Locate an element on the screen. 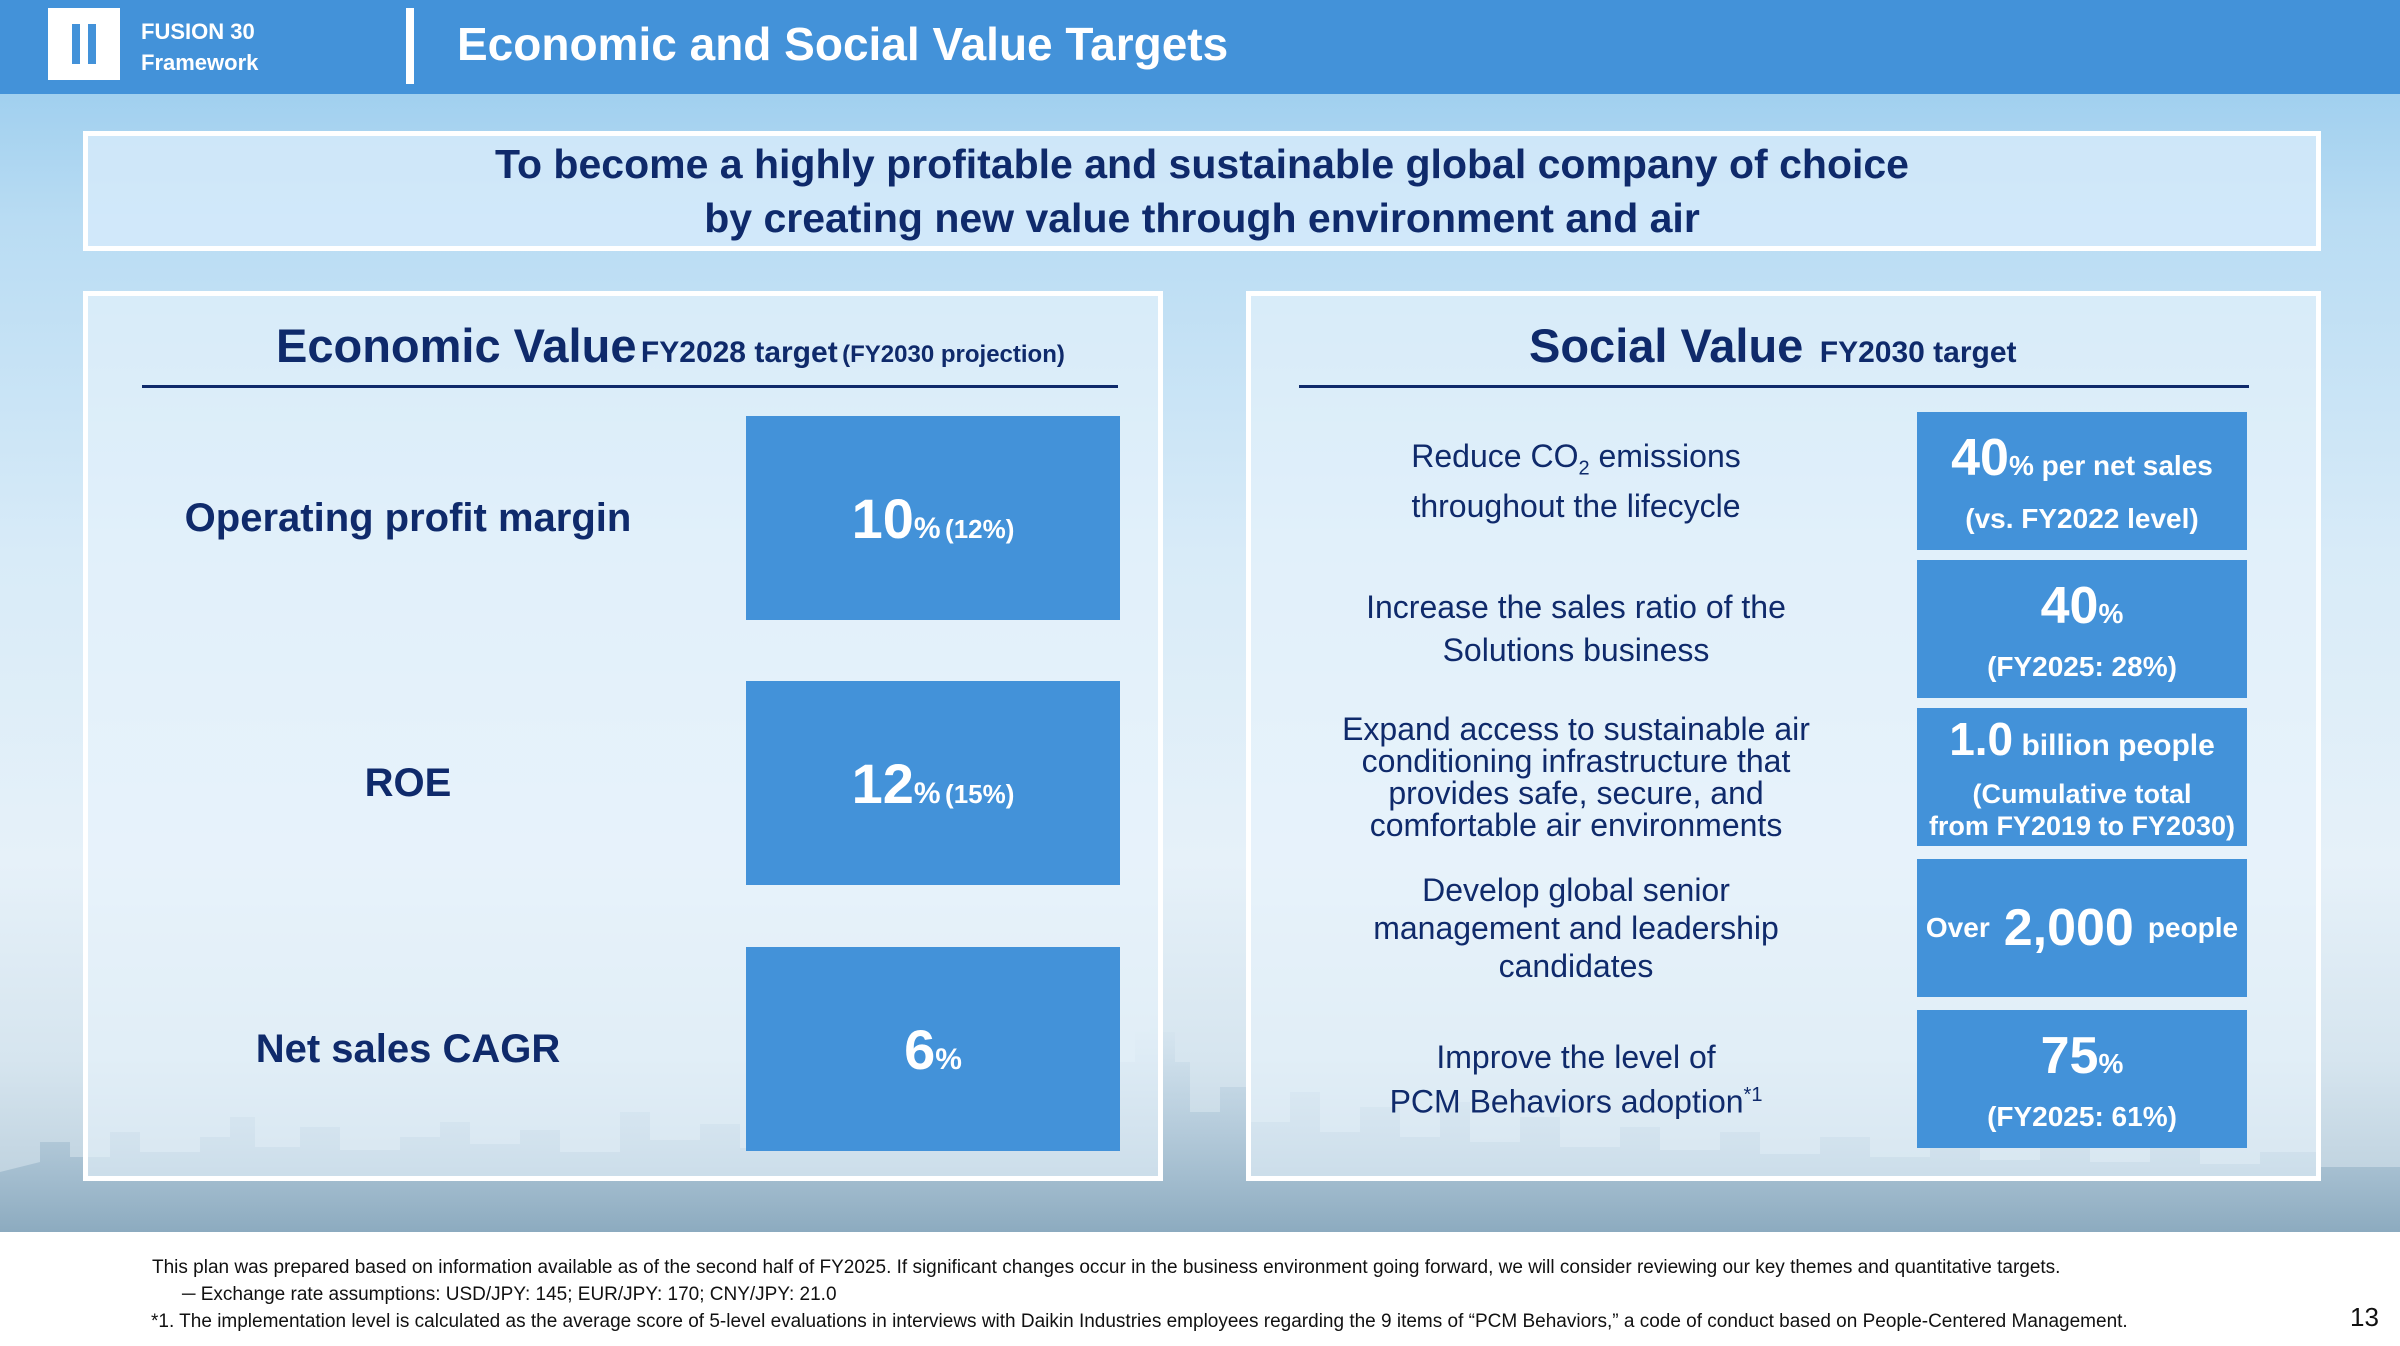  social-value-number: 75 is located at coordinates (2069, 1055).